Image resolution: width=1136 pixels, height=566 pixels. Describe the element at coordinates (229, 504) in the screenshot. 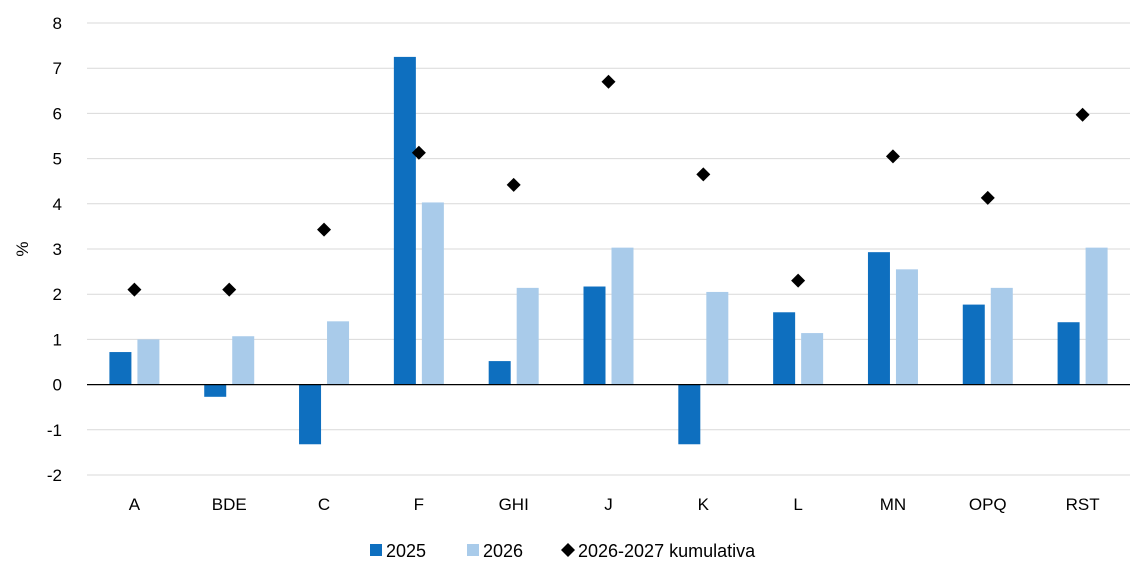

I see `x-tick-label: BDE` at that location.